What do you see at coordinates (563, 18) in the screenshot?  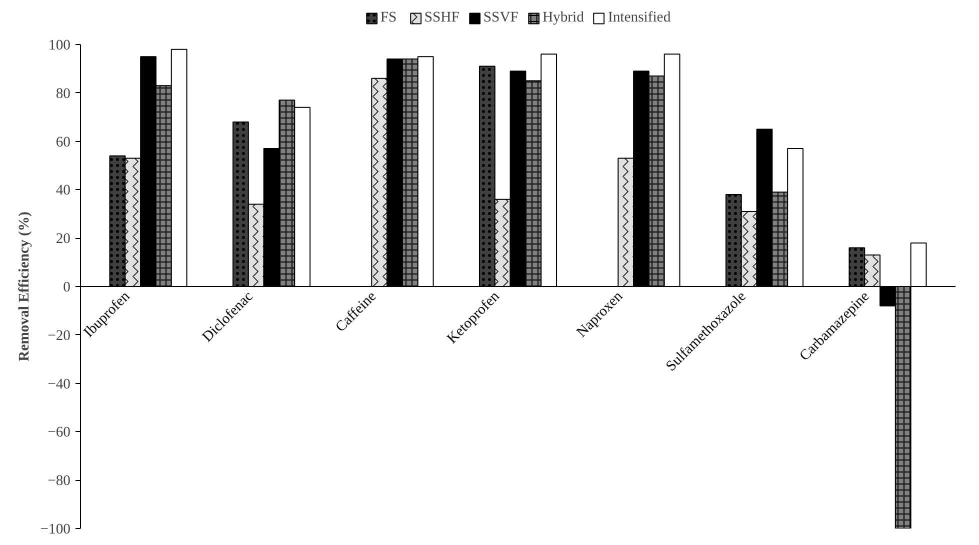 I see `legend-label: Hybrid` at bounding box center [563, 18].